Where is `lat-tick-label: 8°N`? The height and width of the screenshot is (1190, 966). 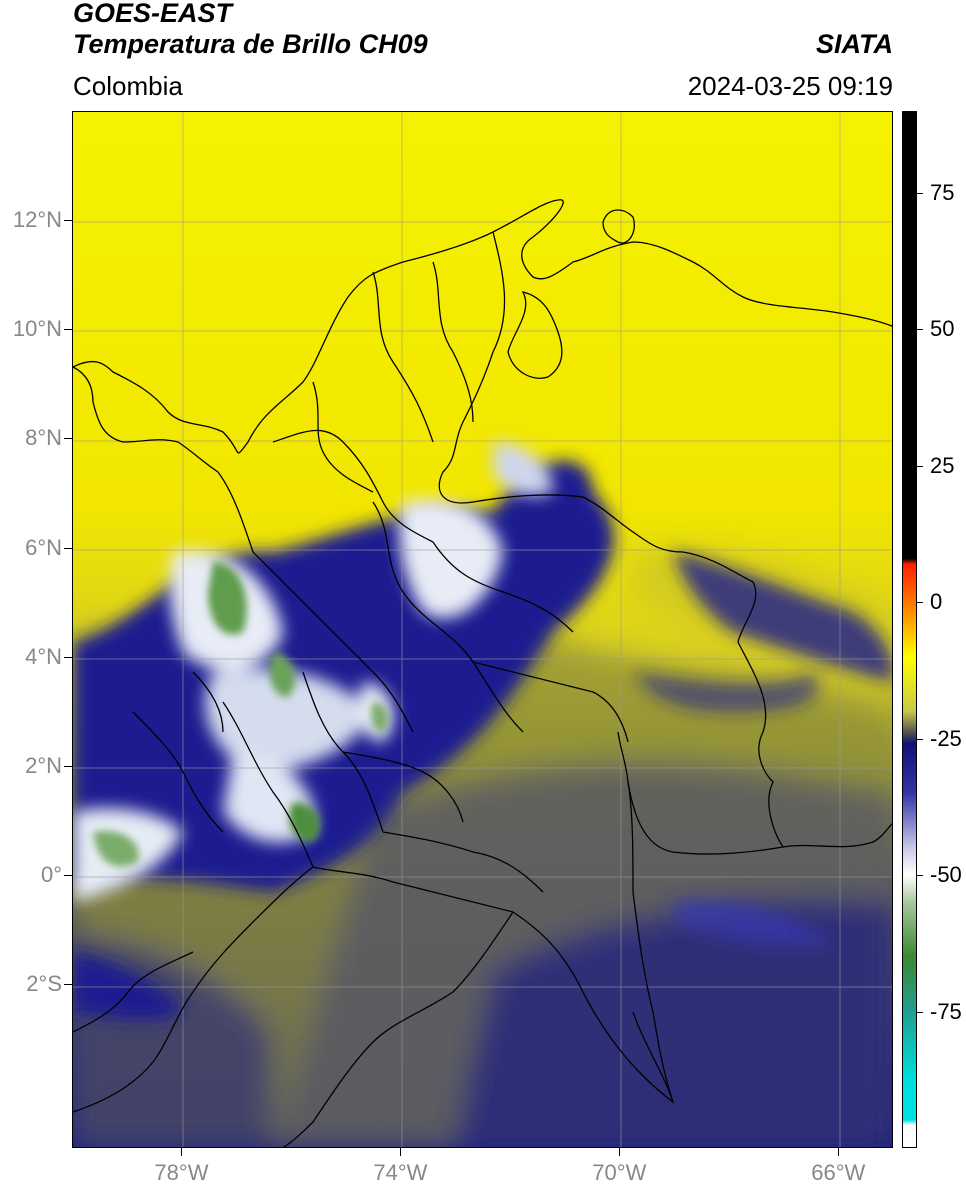
lat-tick-label: 8°N is located at coordinates (43, 438).